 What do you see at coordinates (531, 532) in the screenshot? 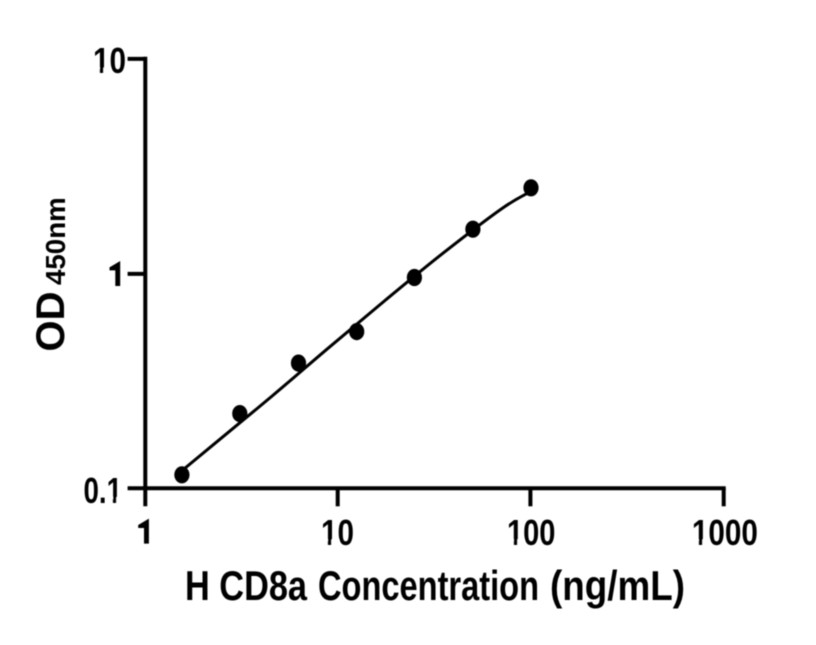
I see `svg-text: 100` at bounding box center [531, 532].